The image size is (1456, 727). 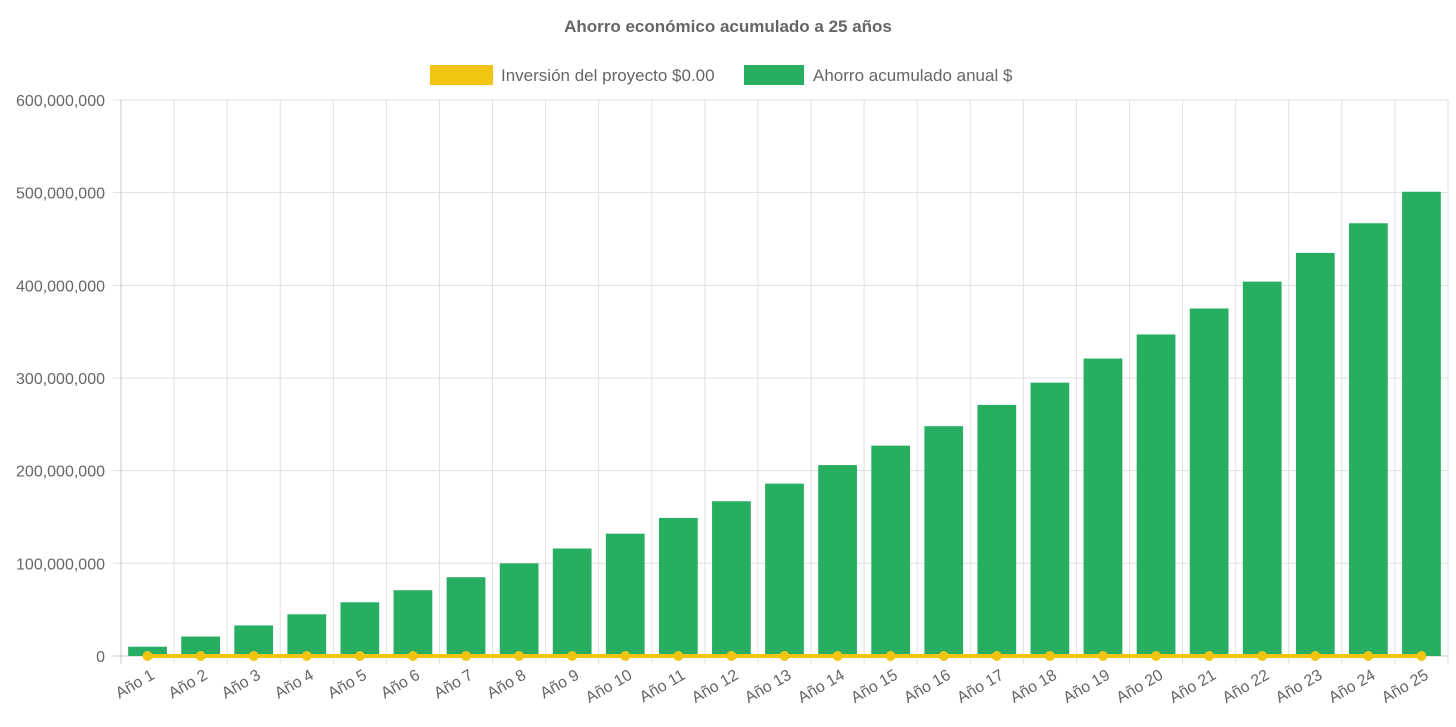 I want to click on y-tick-label: 600,000,000, so click(x=60, y=101).